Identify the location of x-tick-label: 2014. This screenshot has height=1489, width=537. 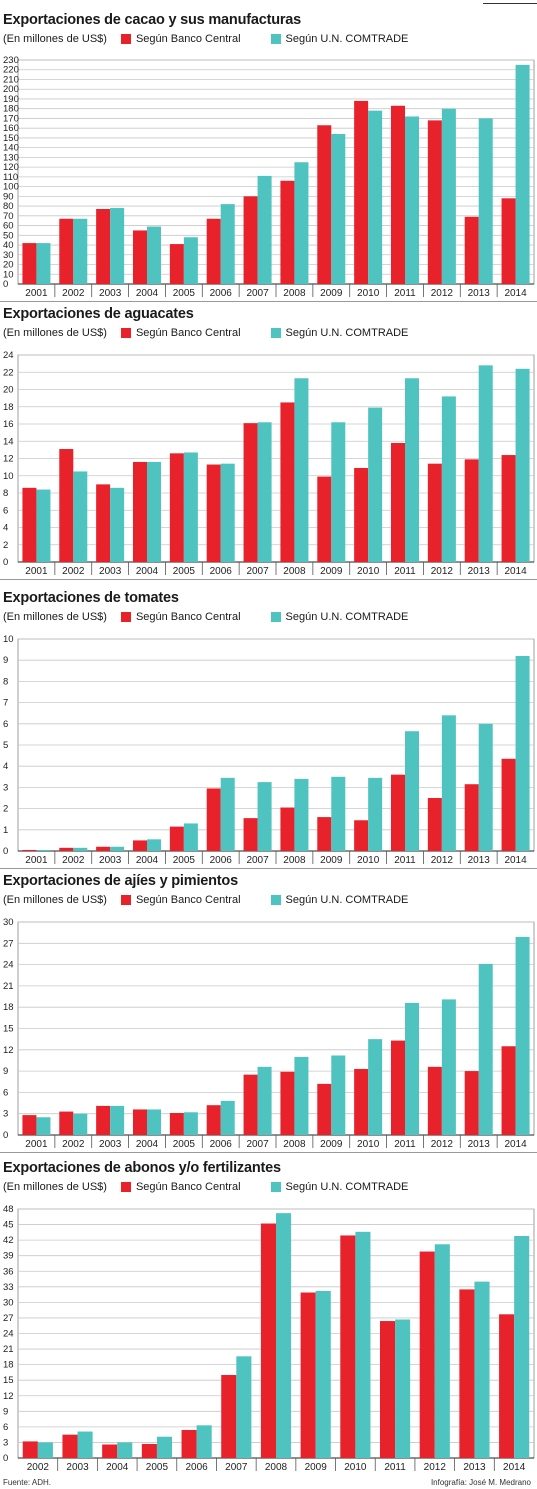
(515, 571).